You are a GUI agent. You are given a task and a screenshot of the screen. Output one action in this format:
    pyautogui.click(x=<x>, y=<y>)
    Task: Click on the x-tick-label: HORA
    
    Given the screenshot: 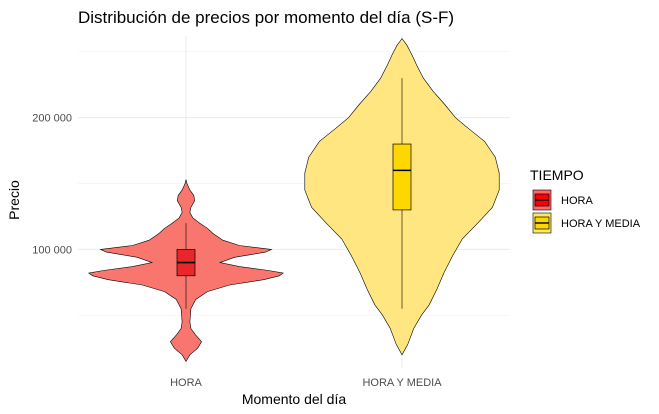 What is the action you would take?
    pyautogui.click(x=186, y=383)
    